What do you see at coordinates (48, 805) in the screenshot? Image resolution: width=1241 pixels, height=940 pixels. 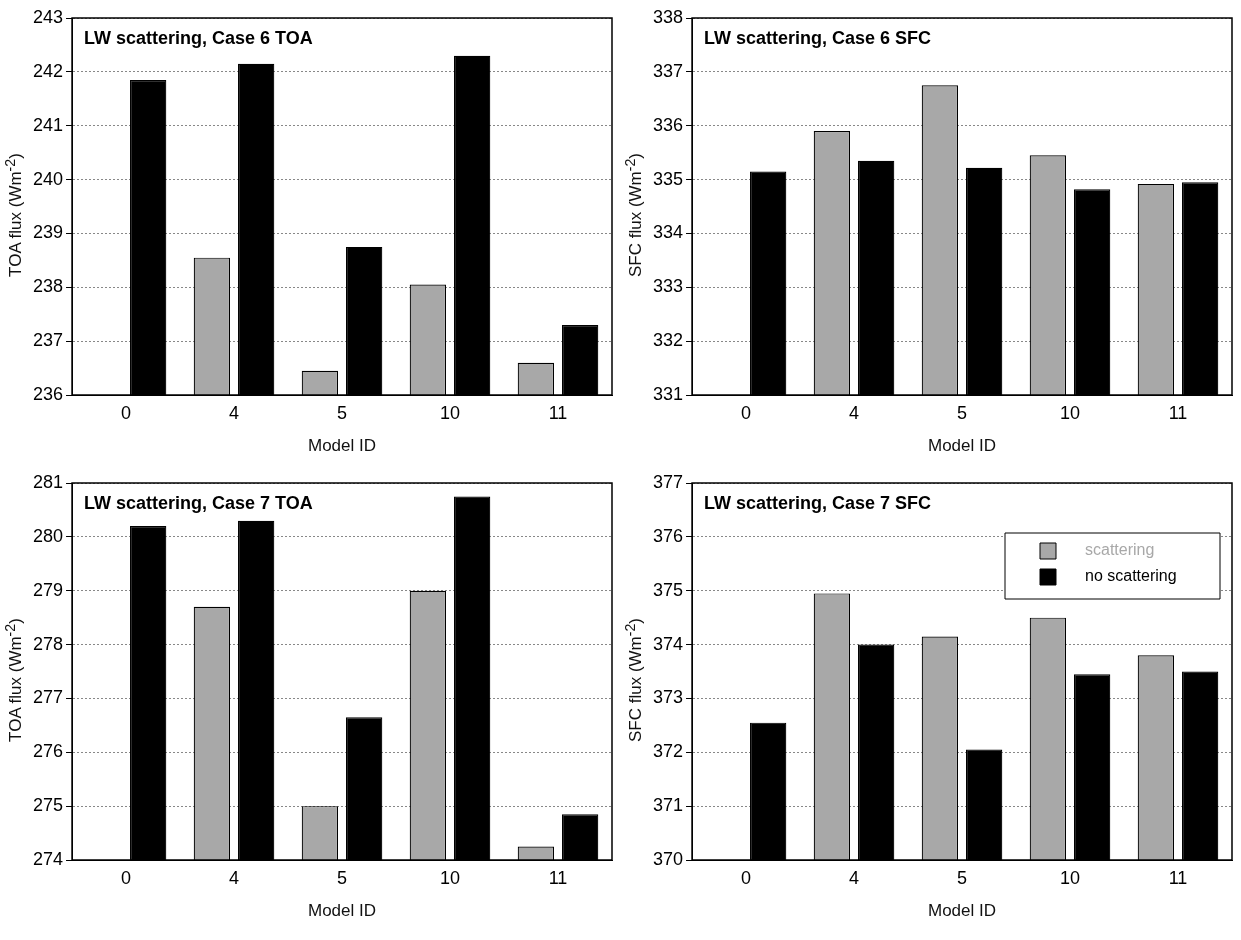 I see `y-tick-label: 275` at bounding box center [48, 805].